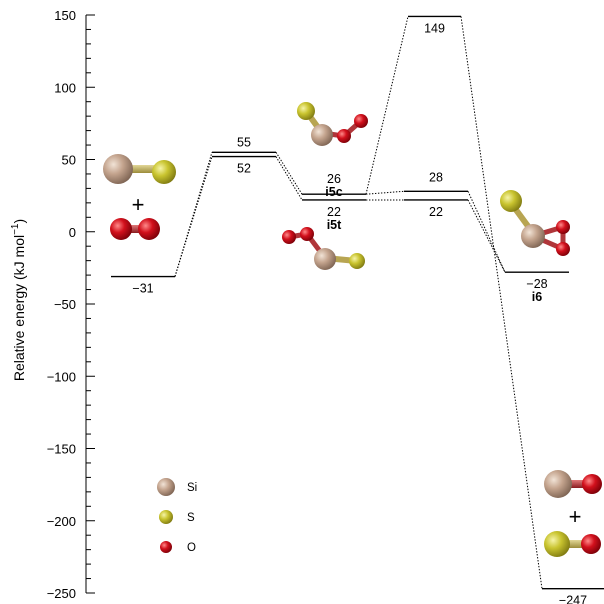 The image size is (604, 604). I want to click on legend-label-si: Si, so click(192, 488).